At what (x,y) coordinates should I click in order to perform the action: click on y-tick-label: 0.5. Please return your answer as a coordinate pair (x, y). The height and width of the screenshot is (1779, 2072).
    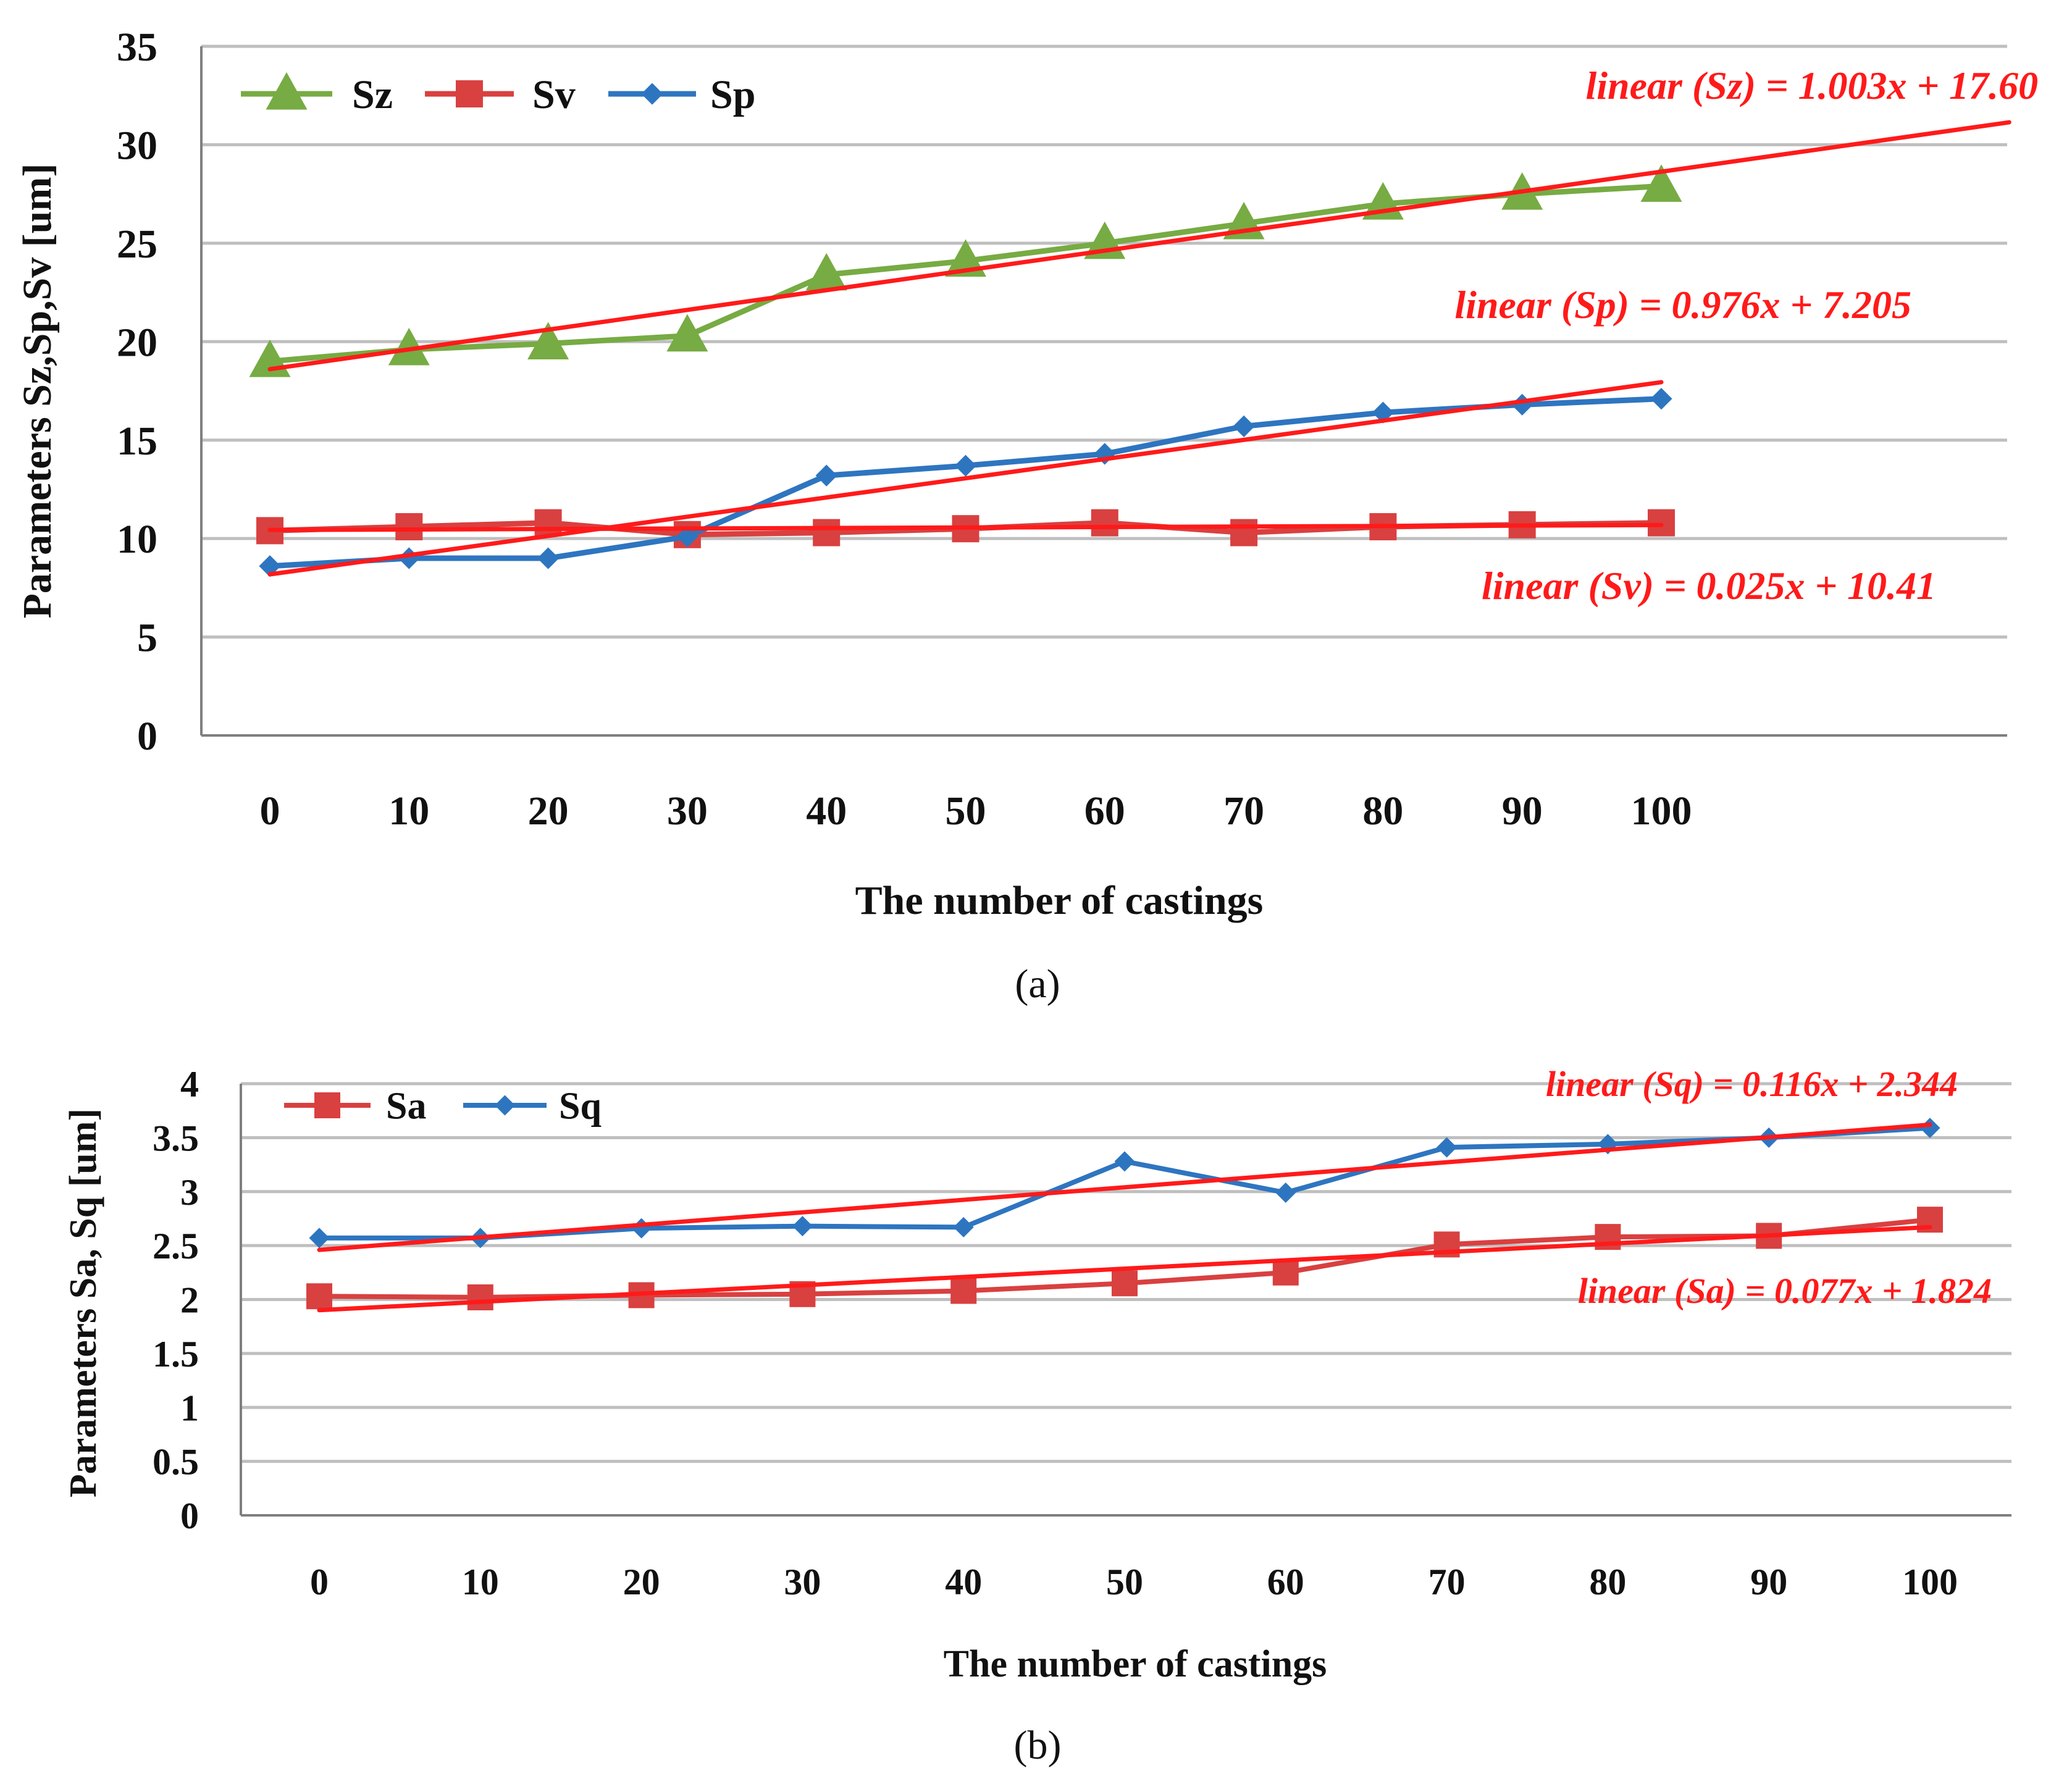
    Looking at the image, I should click on (176, 1462).